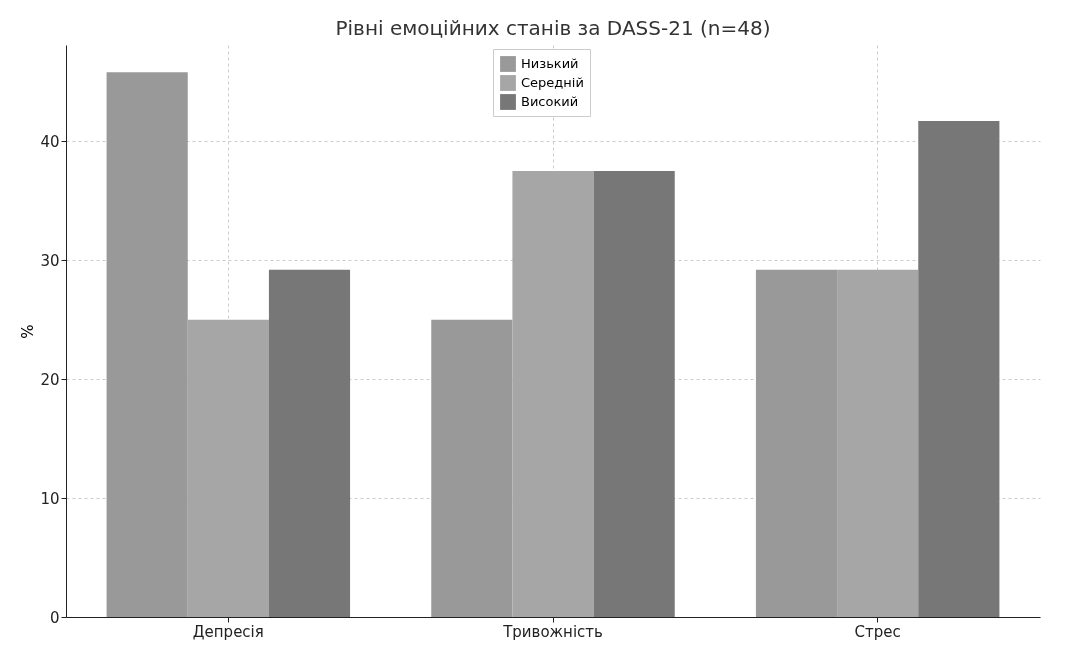  Describe the element at coordinates (28, 331) in the screenshot. I see `y-axis-title: %` at that location.